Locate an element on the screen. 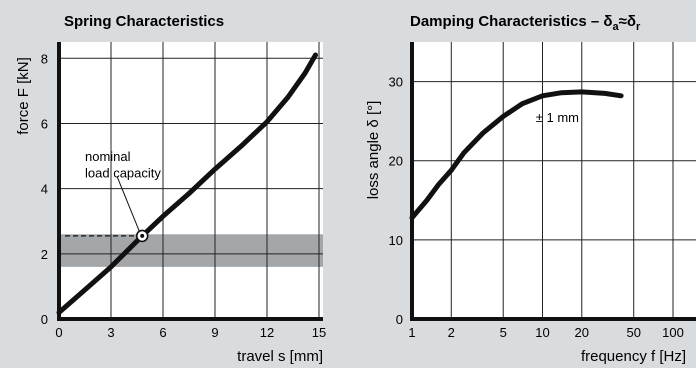  spring-y-axis-label: force F [kN] is located at coordinates (23, 96).